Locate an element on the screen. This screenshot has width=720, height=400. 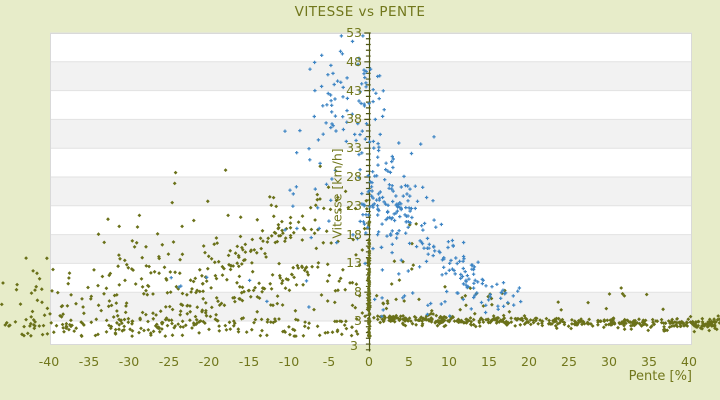
x-tick-label: -25 is located at coordinates (169, 361).